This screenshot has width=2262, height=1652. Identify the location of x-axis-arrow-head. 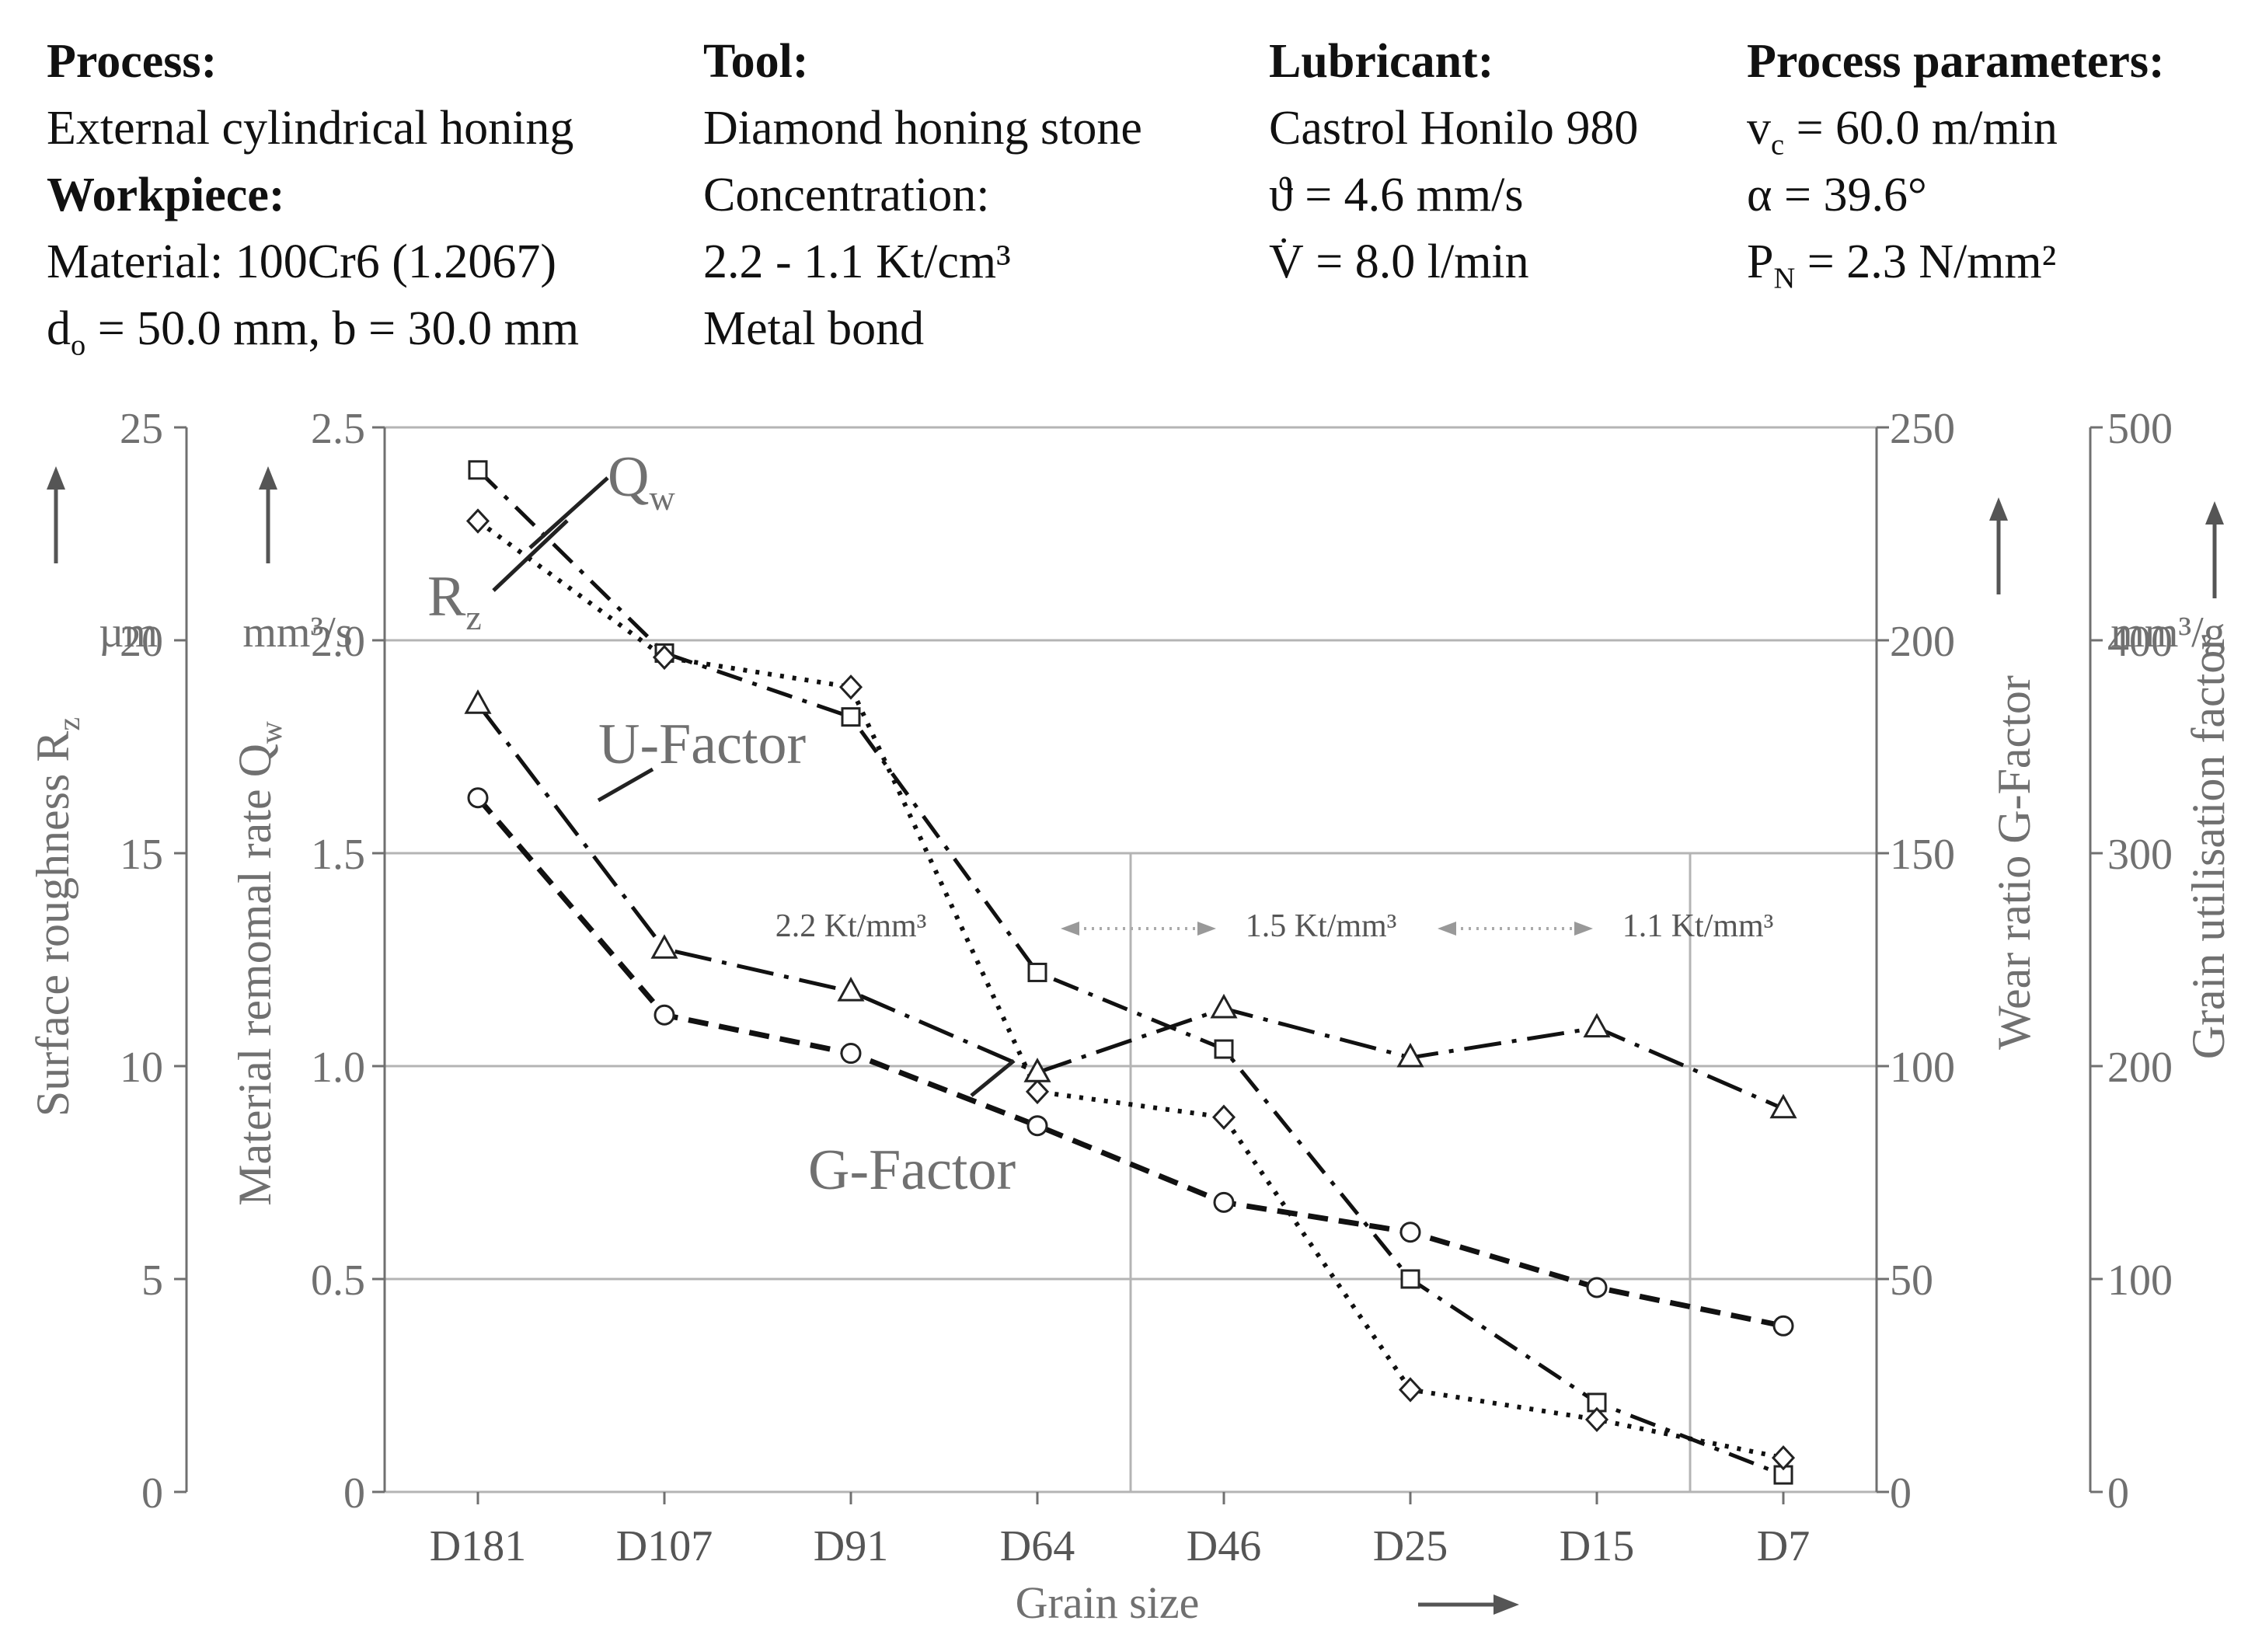
(1506, 1604).